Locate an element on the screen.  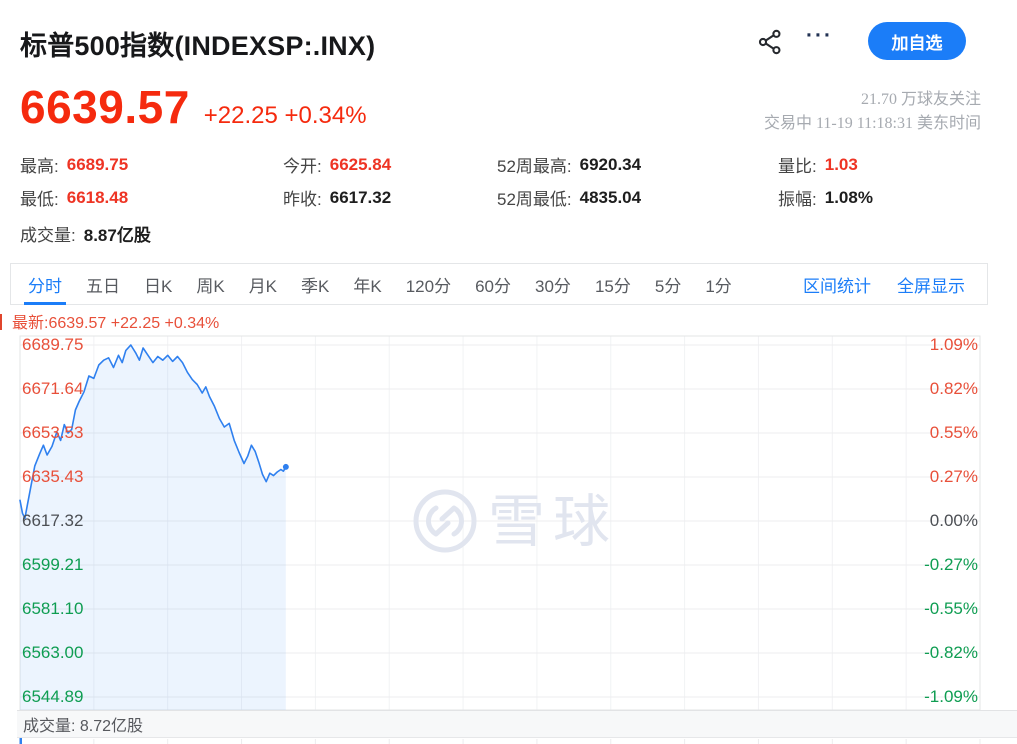
stat-cell: 52周最低: 4835.04 is located at coordinates (637, 197).